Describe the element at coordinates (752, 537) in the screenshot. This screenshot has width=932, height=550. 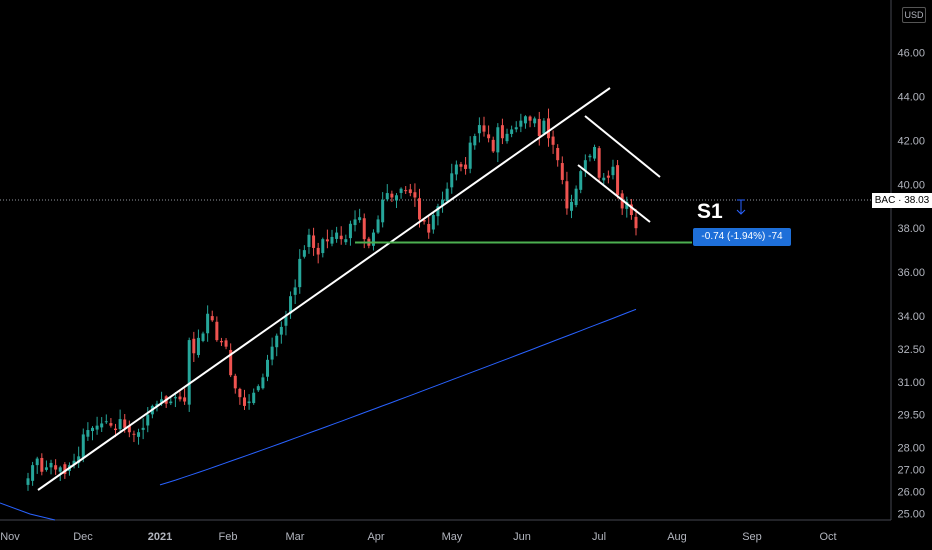
I see `x-tick-label: Sep` at that location.